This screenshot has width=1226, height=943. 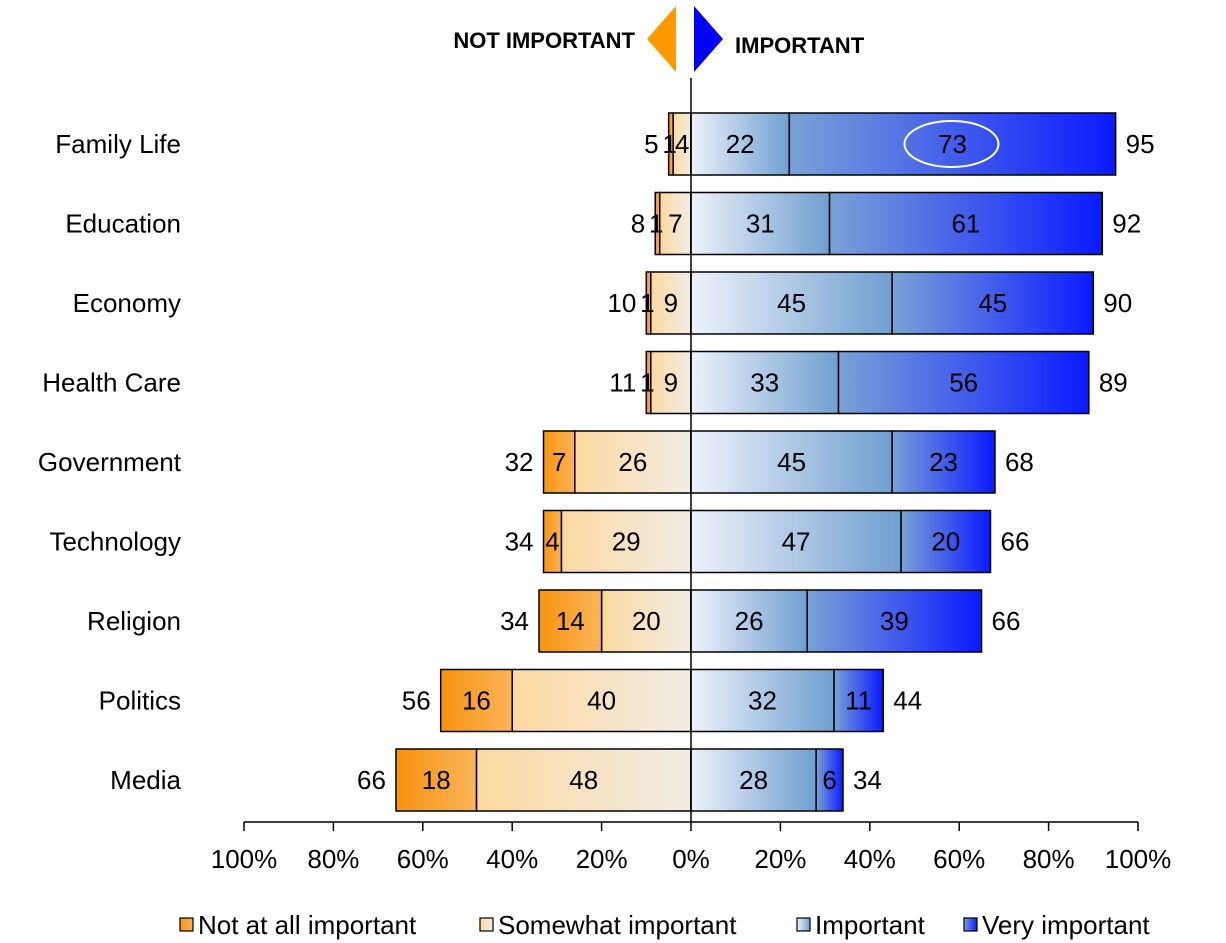 What do you see at coordinates (867, 780) in the screenshot?
I see `important-total-label: 34` at bounding box center [867, 780].